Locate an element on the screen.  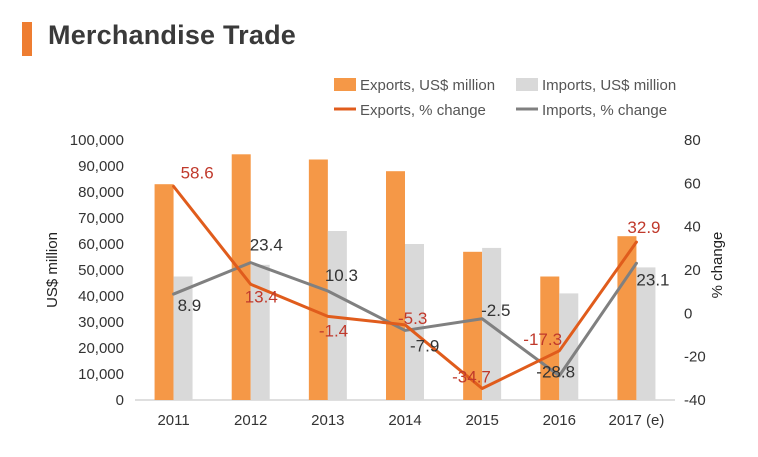
y2-axis-title: % change is located at coordinates (717, 265).